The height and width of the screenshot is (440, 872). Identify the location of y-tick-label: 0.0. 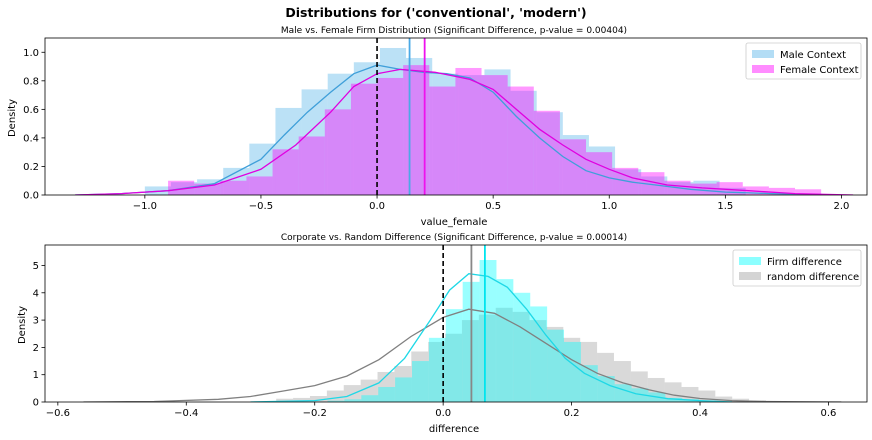
(31, 196).